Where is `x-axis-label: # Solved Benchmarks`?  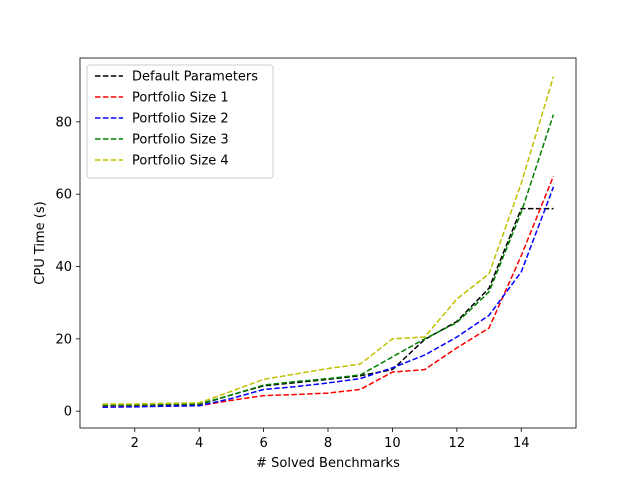 x-axis-label: # Solved Benchmarks is located at coordinates (328, 463).